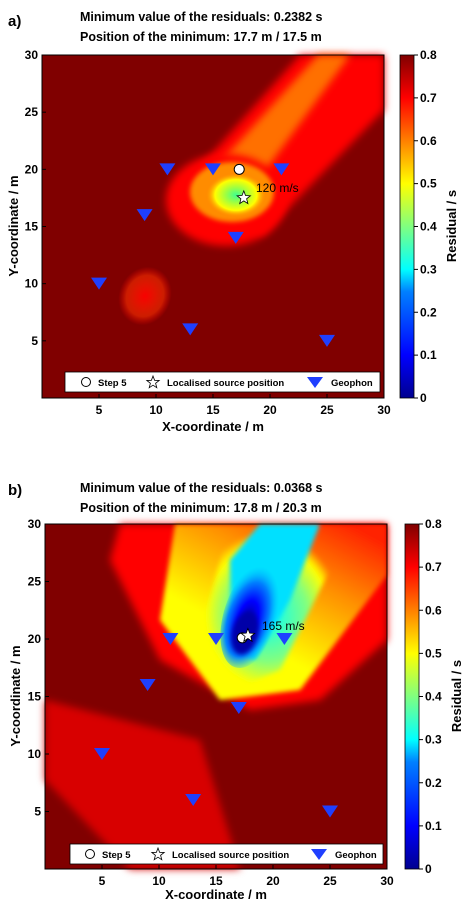 The width and height of the screenshot is (474, 899). What do you see at coordinates (216, 893) in the screenshot?
I see `panel-b-xlabel: X-coordinate / m` at bounding box center [216, 893].